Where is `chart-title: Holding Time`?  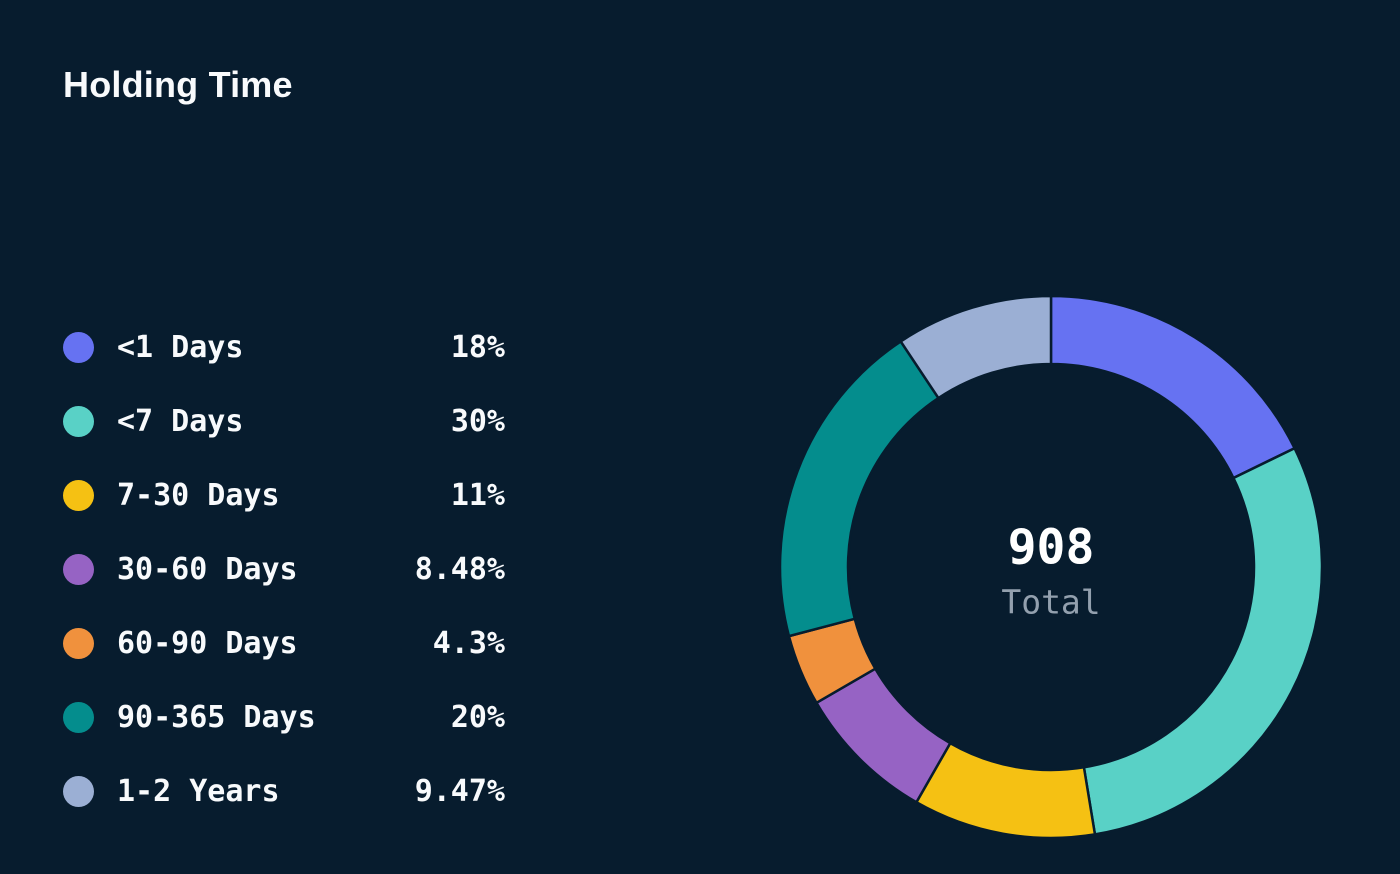 chart-title: Holding Time is located at coordinates (178, 84).